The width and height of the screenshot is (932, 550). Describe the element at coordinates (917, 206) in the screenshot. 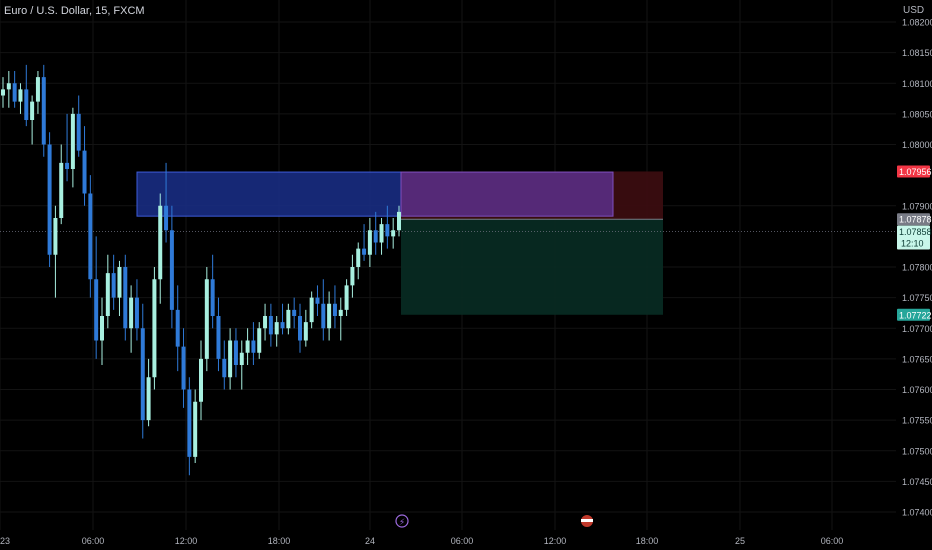

I see `y-tick-label: 1.07900` at that location.